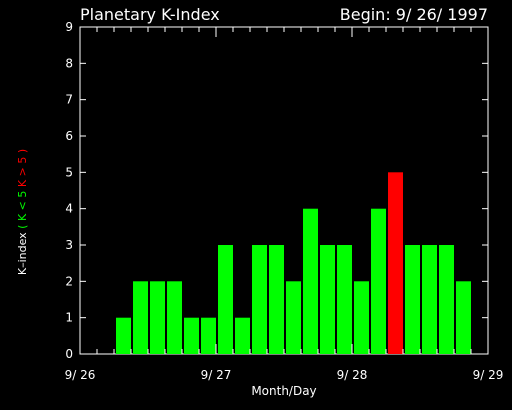 The image size is (512, 410). Describe the element at coordinates (69, 27) in the screenshot. I see `y-tick-label: 9` at that location.